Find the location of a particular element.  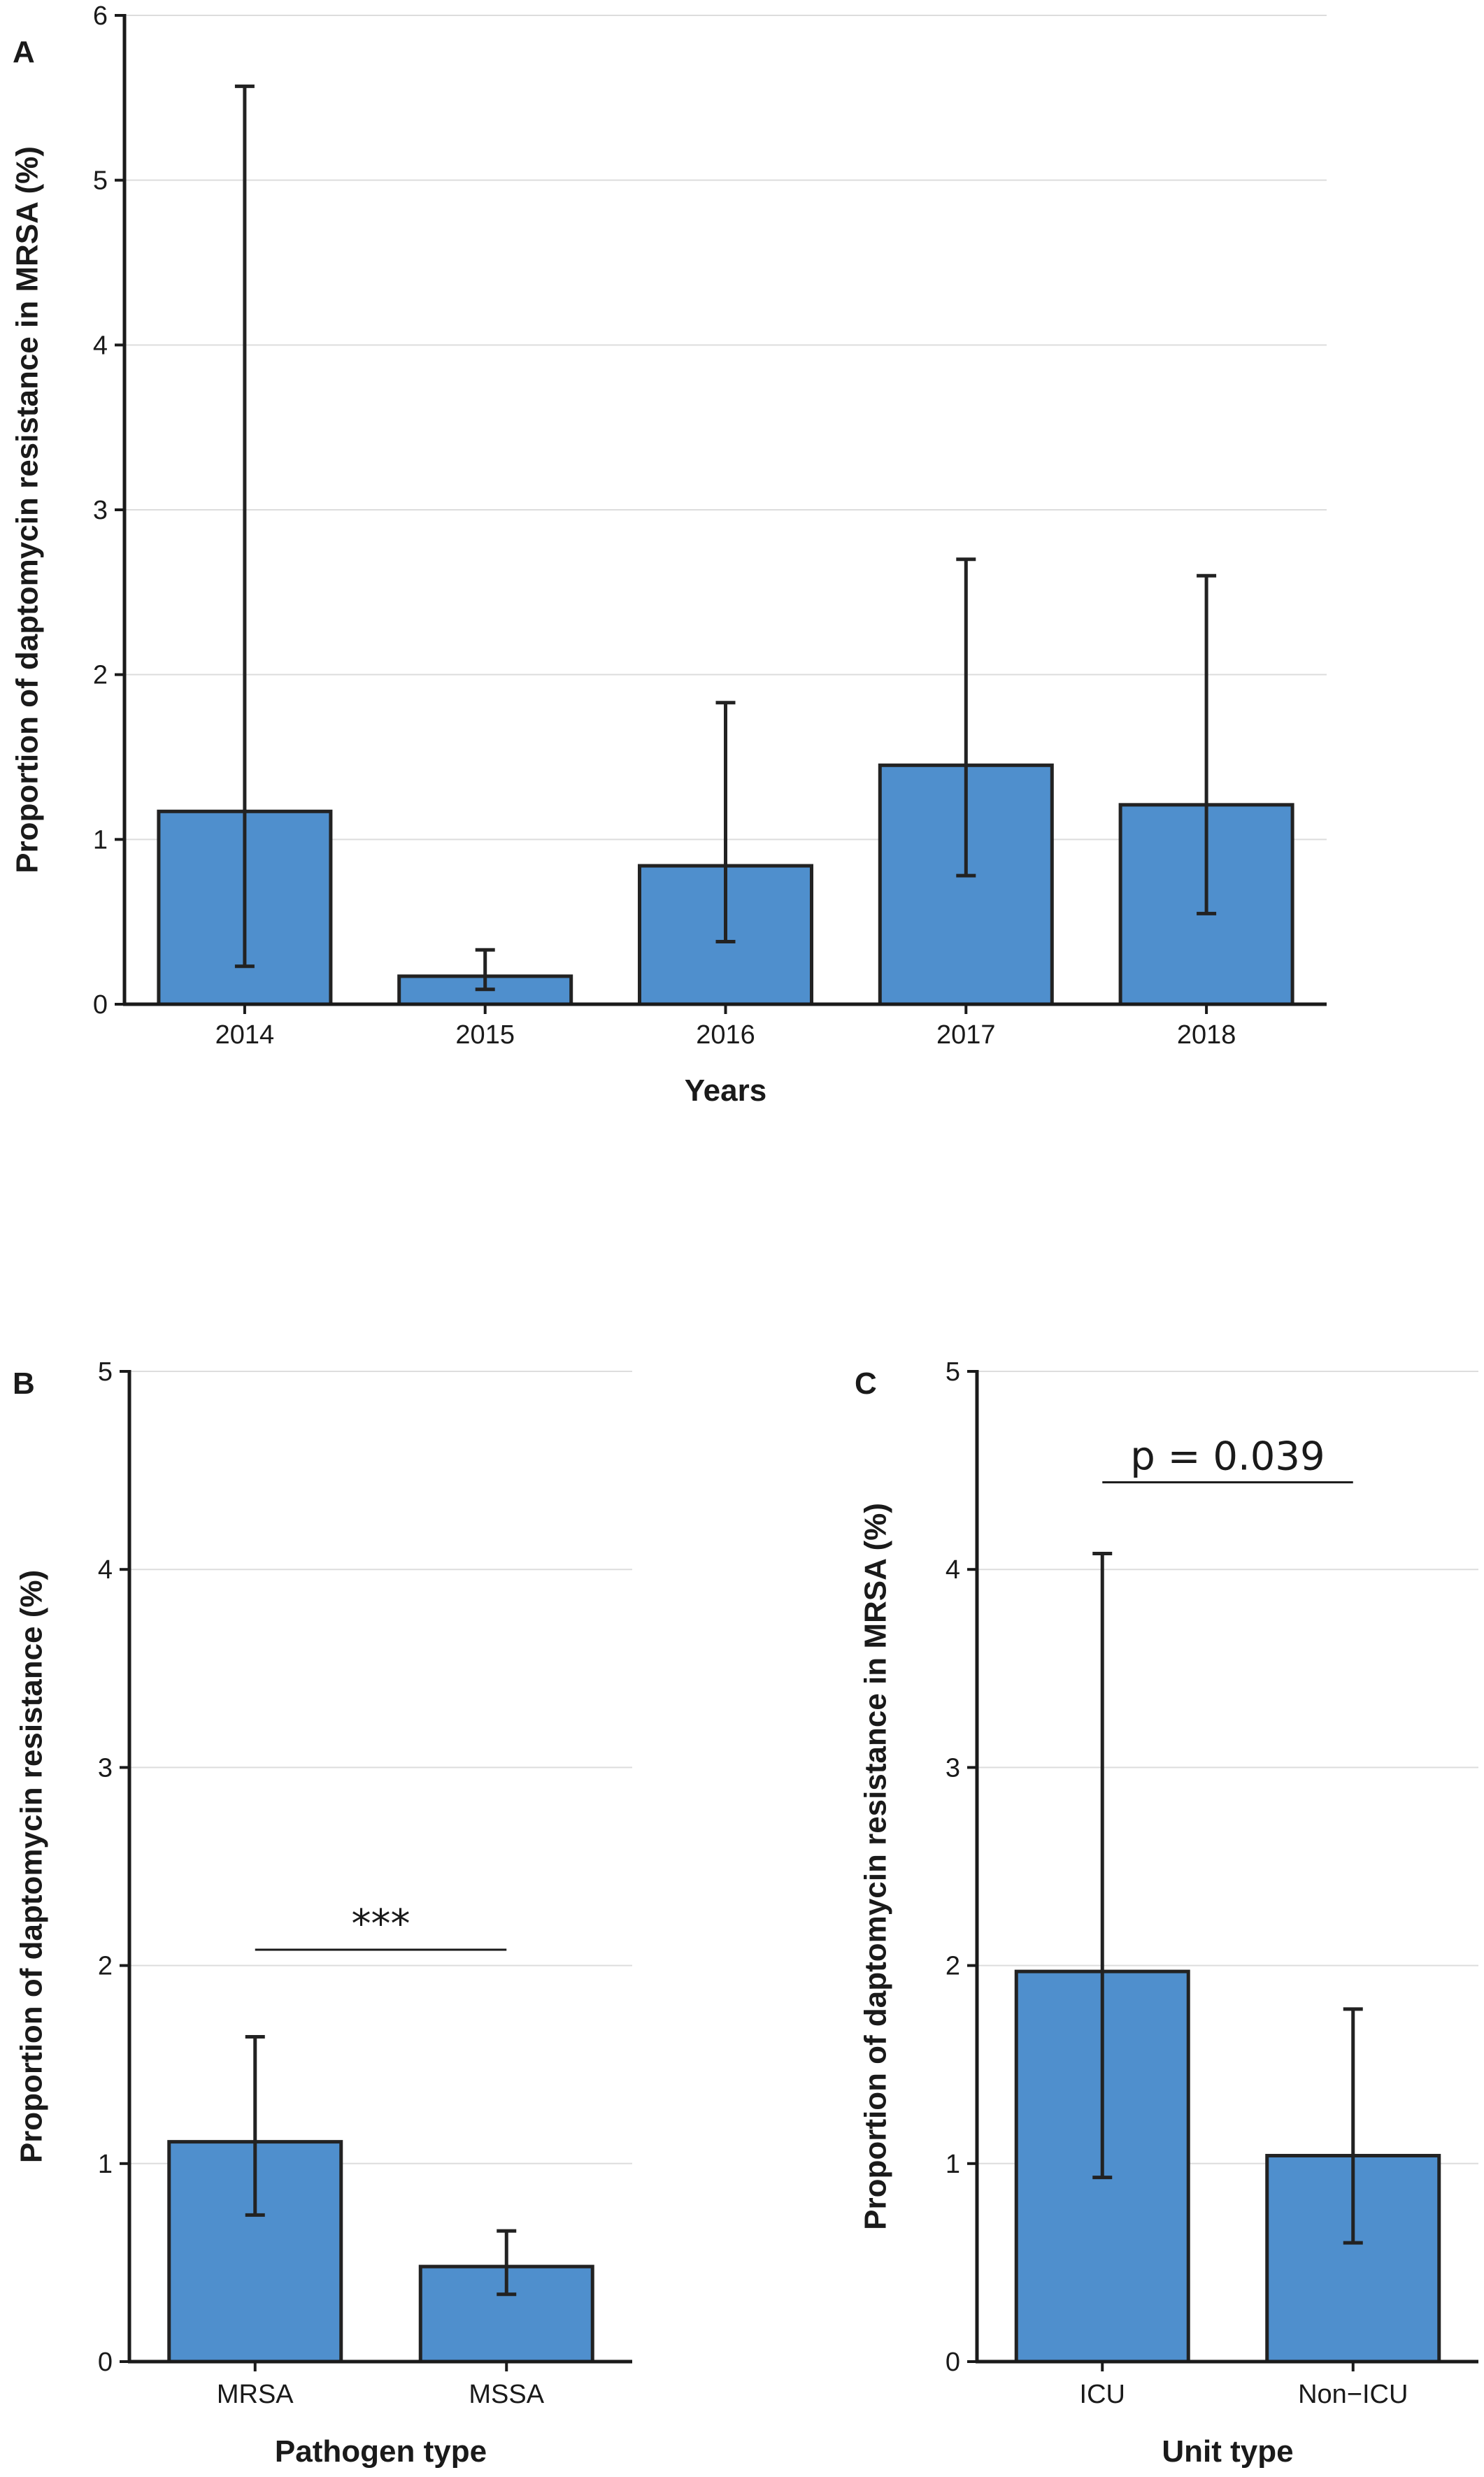

x-axis-title: Unit type is located at coordinates (1228, 2452).